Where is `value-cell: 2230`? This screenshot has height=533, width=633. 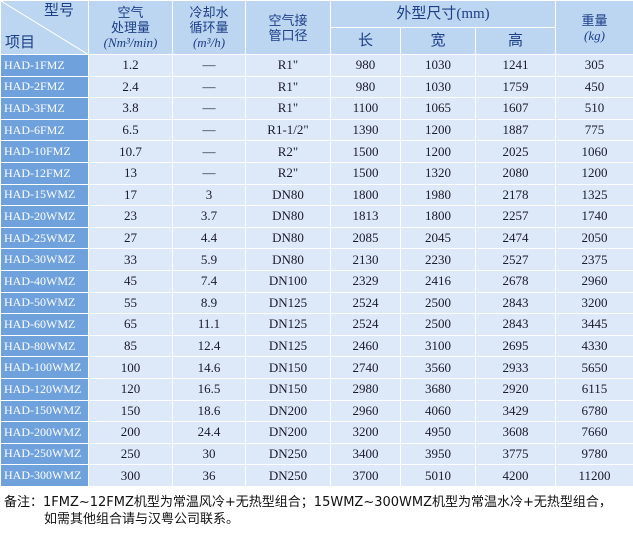 value-cell: 2230 is located at coordinates (438, 259).